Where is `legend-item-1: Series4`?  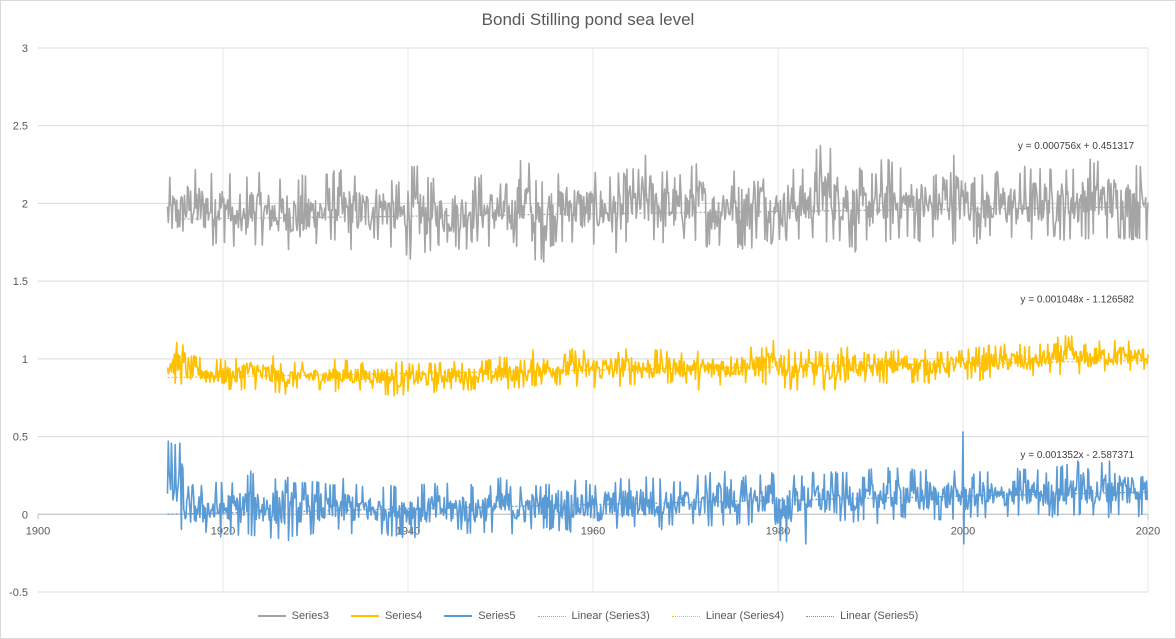
legend-item-1: Series4 is located at coordinates (386, 616).